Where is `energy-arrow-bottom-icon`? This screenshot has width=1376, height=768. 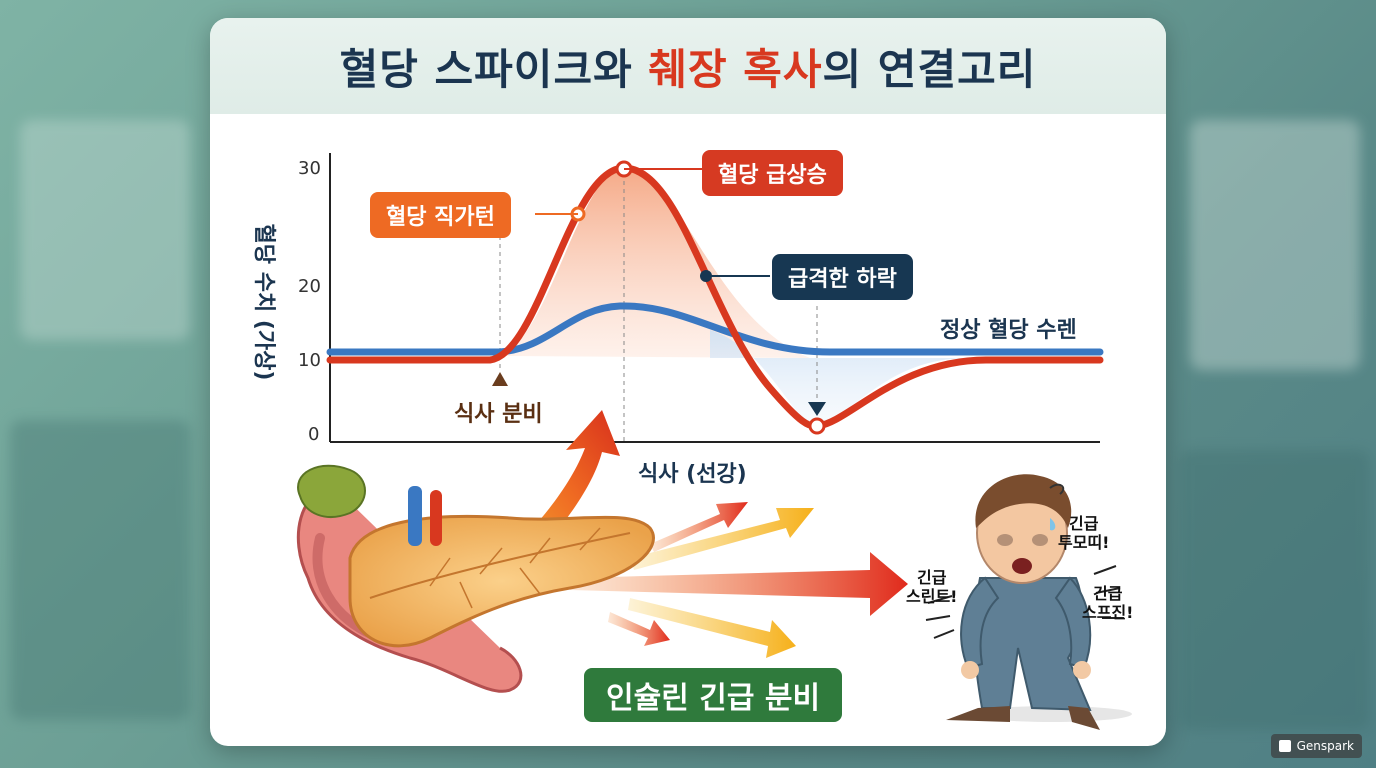
energy-arrow-bottom-icon is located at coordinates (639, 629).